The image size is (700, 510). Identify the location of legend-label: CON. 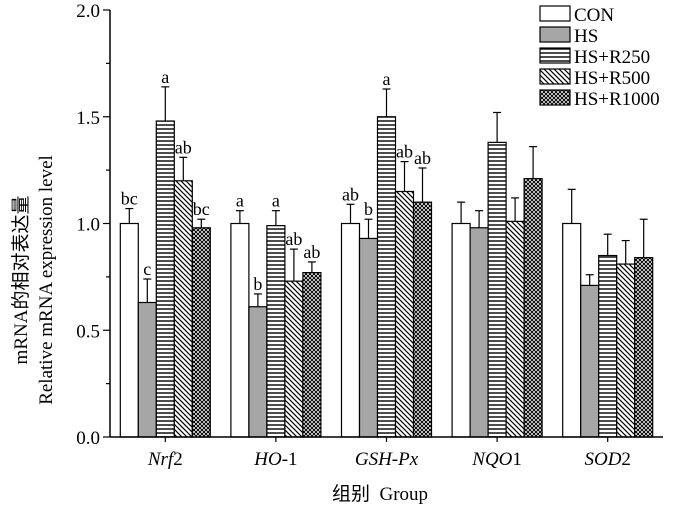
(594, 15).